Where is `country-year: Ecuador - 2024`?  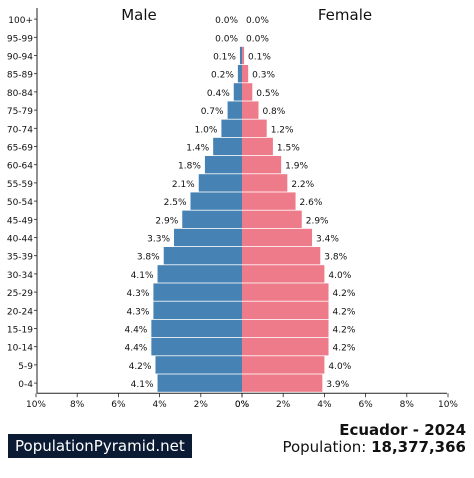 country-year: Ecuador - 2024 is located at coordinates (402, 430).